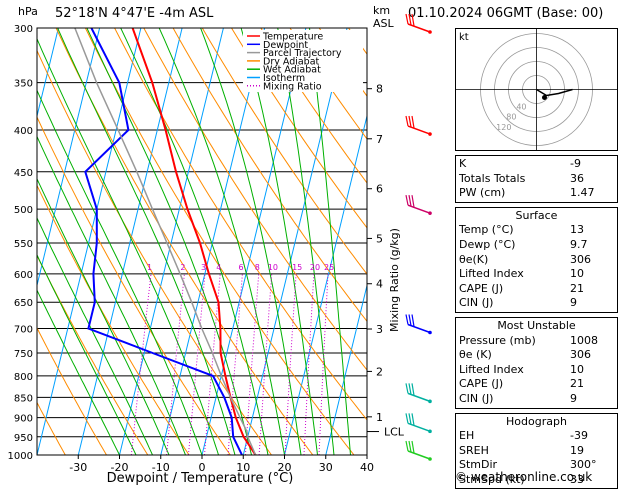 The image size is (629, 493). What do you see at coordinates (379, 139) in the screenshot?
I see `height-km-label: 7` at bounding box center [379, 139].